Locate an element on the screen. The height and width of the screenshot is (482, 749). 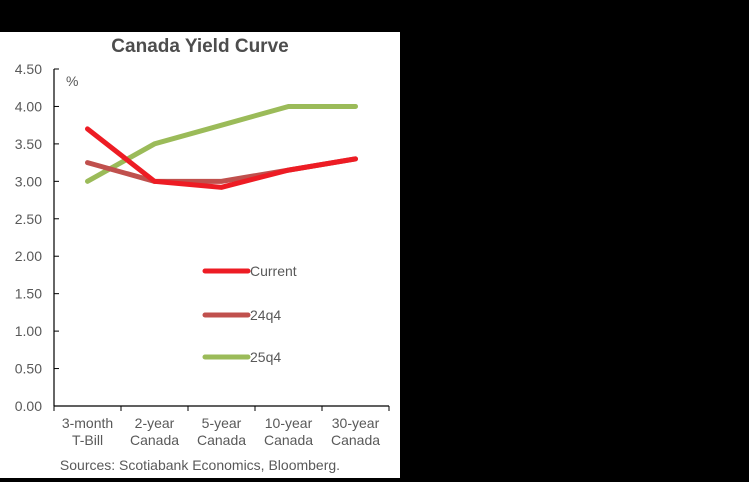
y-tick-label: 3.50 is located at coordinates (28, 144).